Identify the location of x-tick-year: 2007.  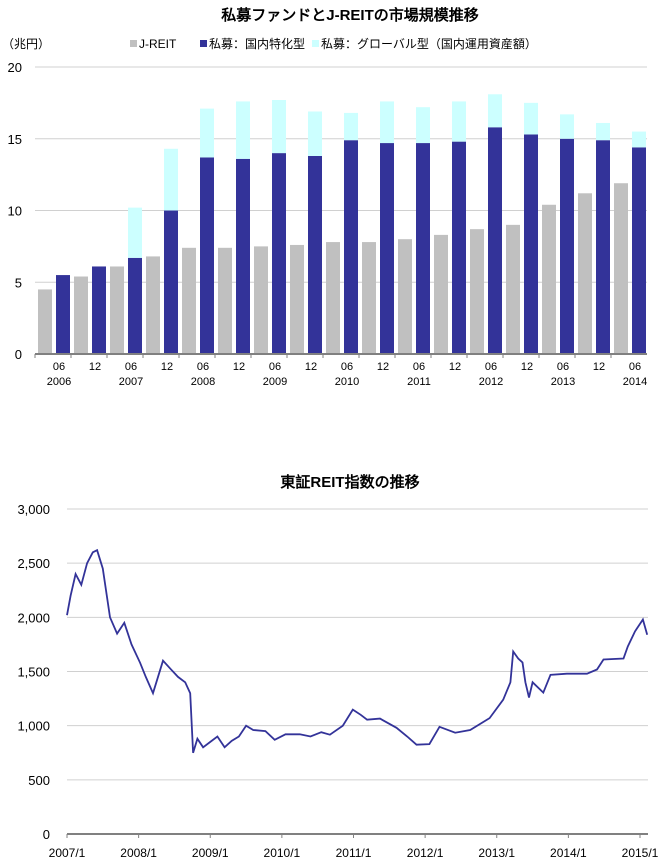
(131, 382).